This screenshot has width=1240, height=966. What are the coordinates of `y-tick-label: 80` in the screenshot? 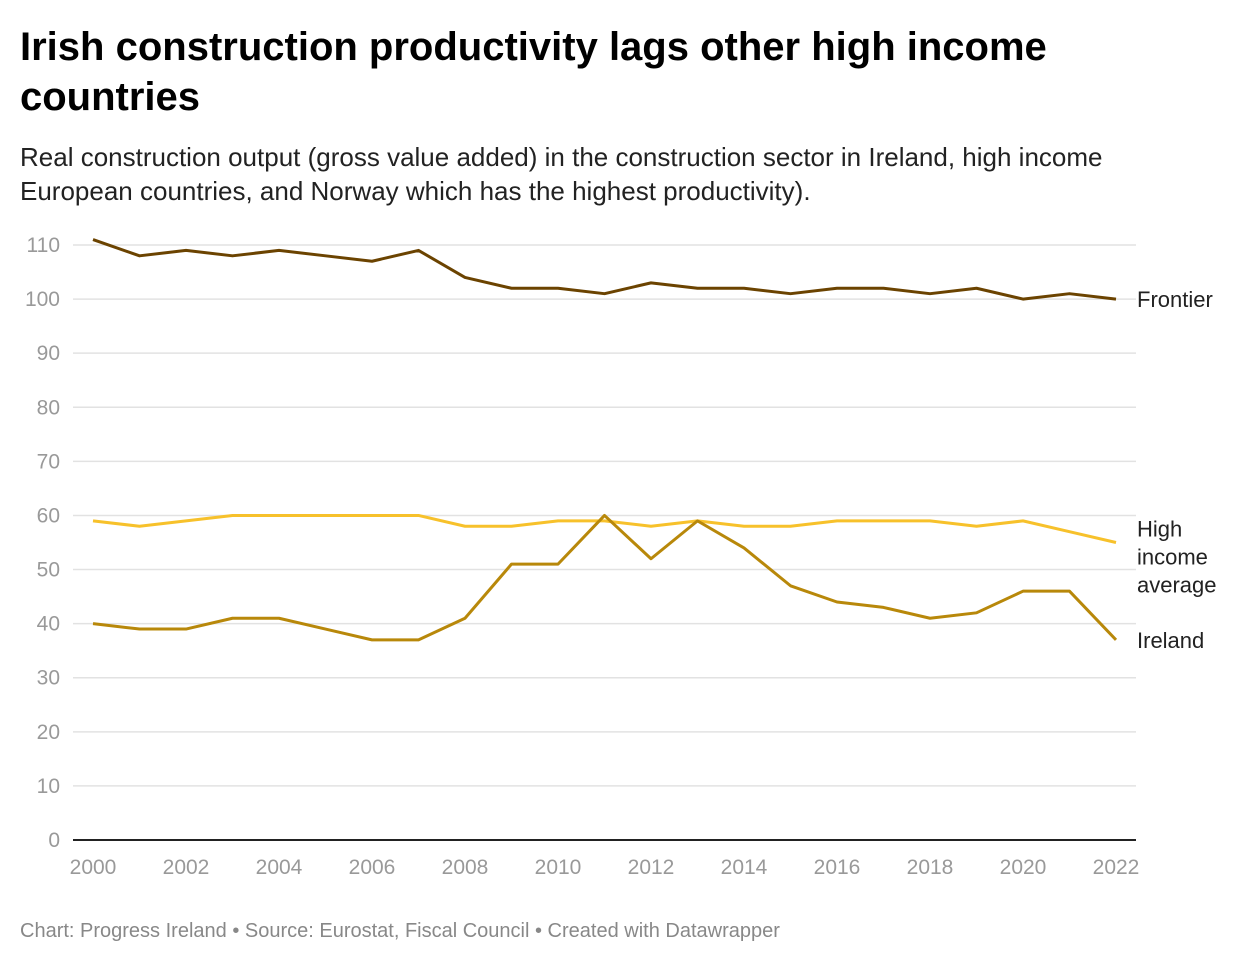 It's located at (48, 407).